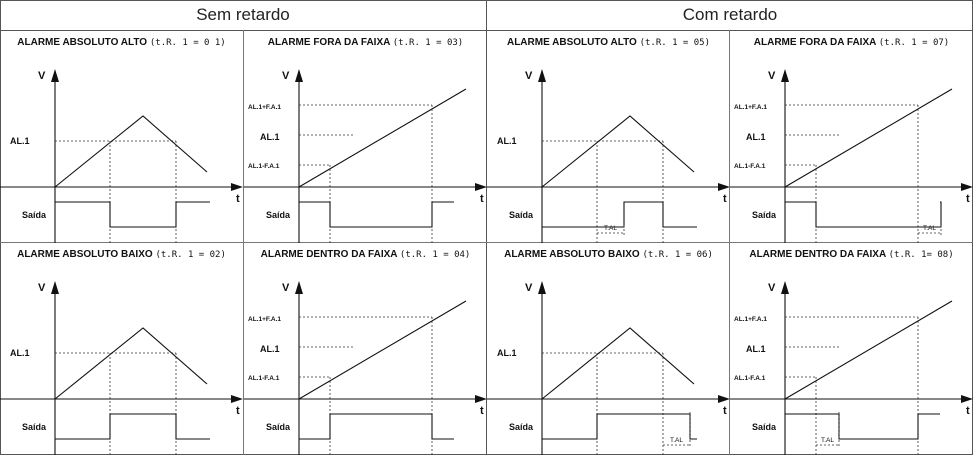 The width and height of the screenshot is (973, 455). Describe the element at coordinates (428, 43) in the screenshot. I see `panel-code: (t.R. 1 = 03)` at that location.